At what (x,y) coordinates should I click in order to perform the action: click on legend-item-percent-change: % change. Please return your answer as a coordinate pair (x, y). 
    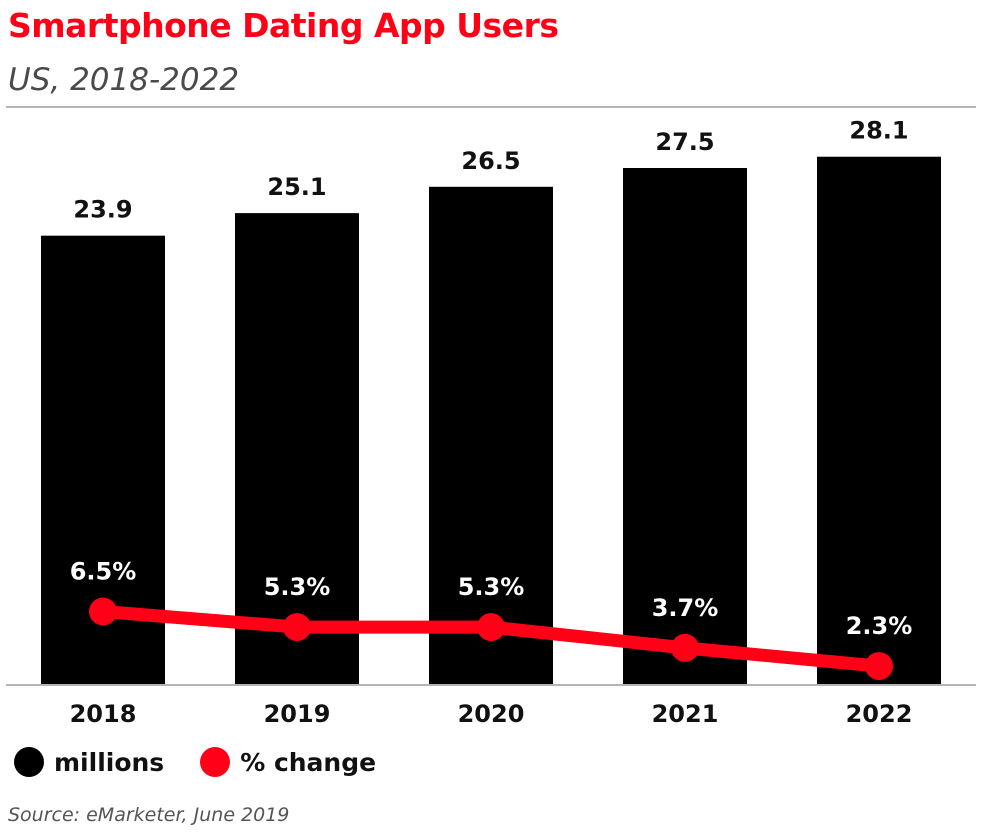
    Looking at the image, I should click on (288, 762).